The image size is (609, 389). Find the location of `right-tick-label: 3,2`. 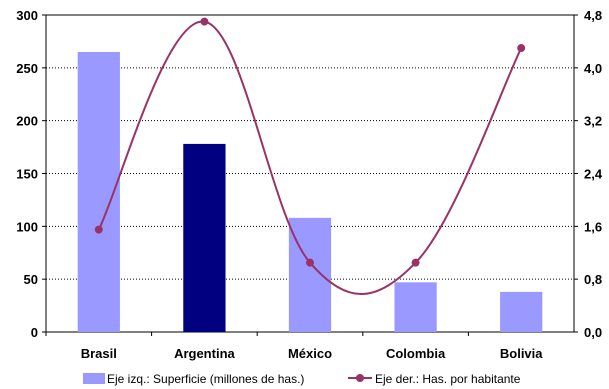

right-tick-label: 3,2 is located at coordinates (593, 121).